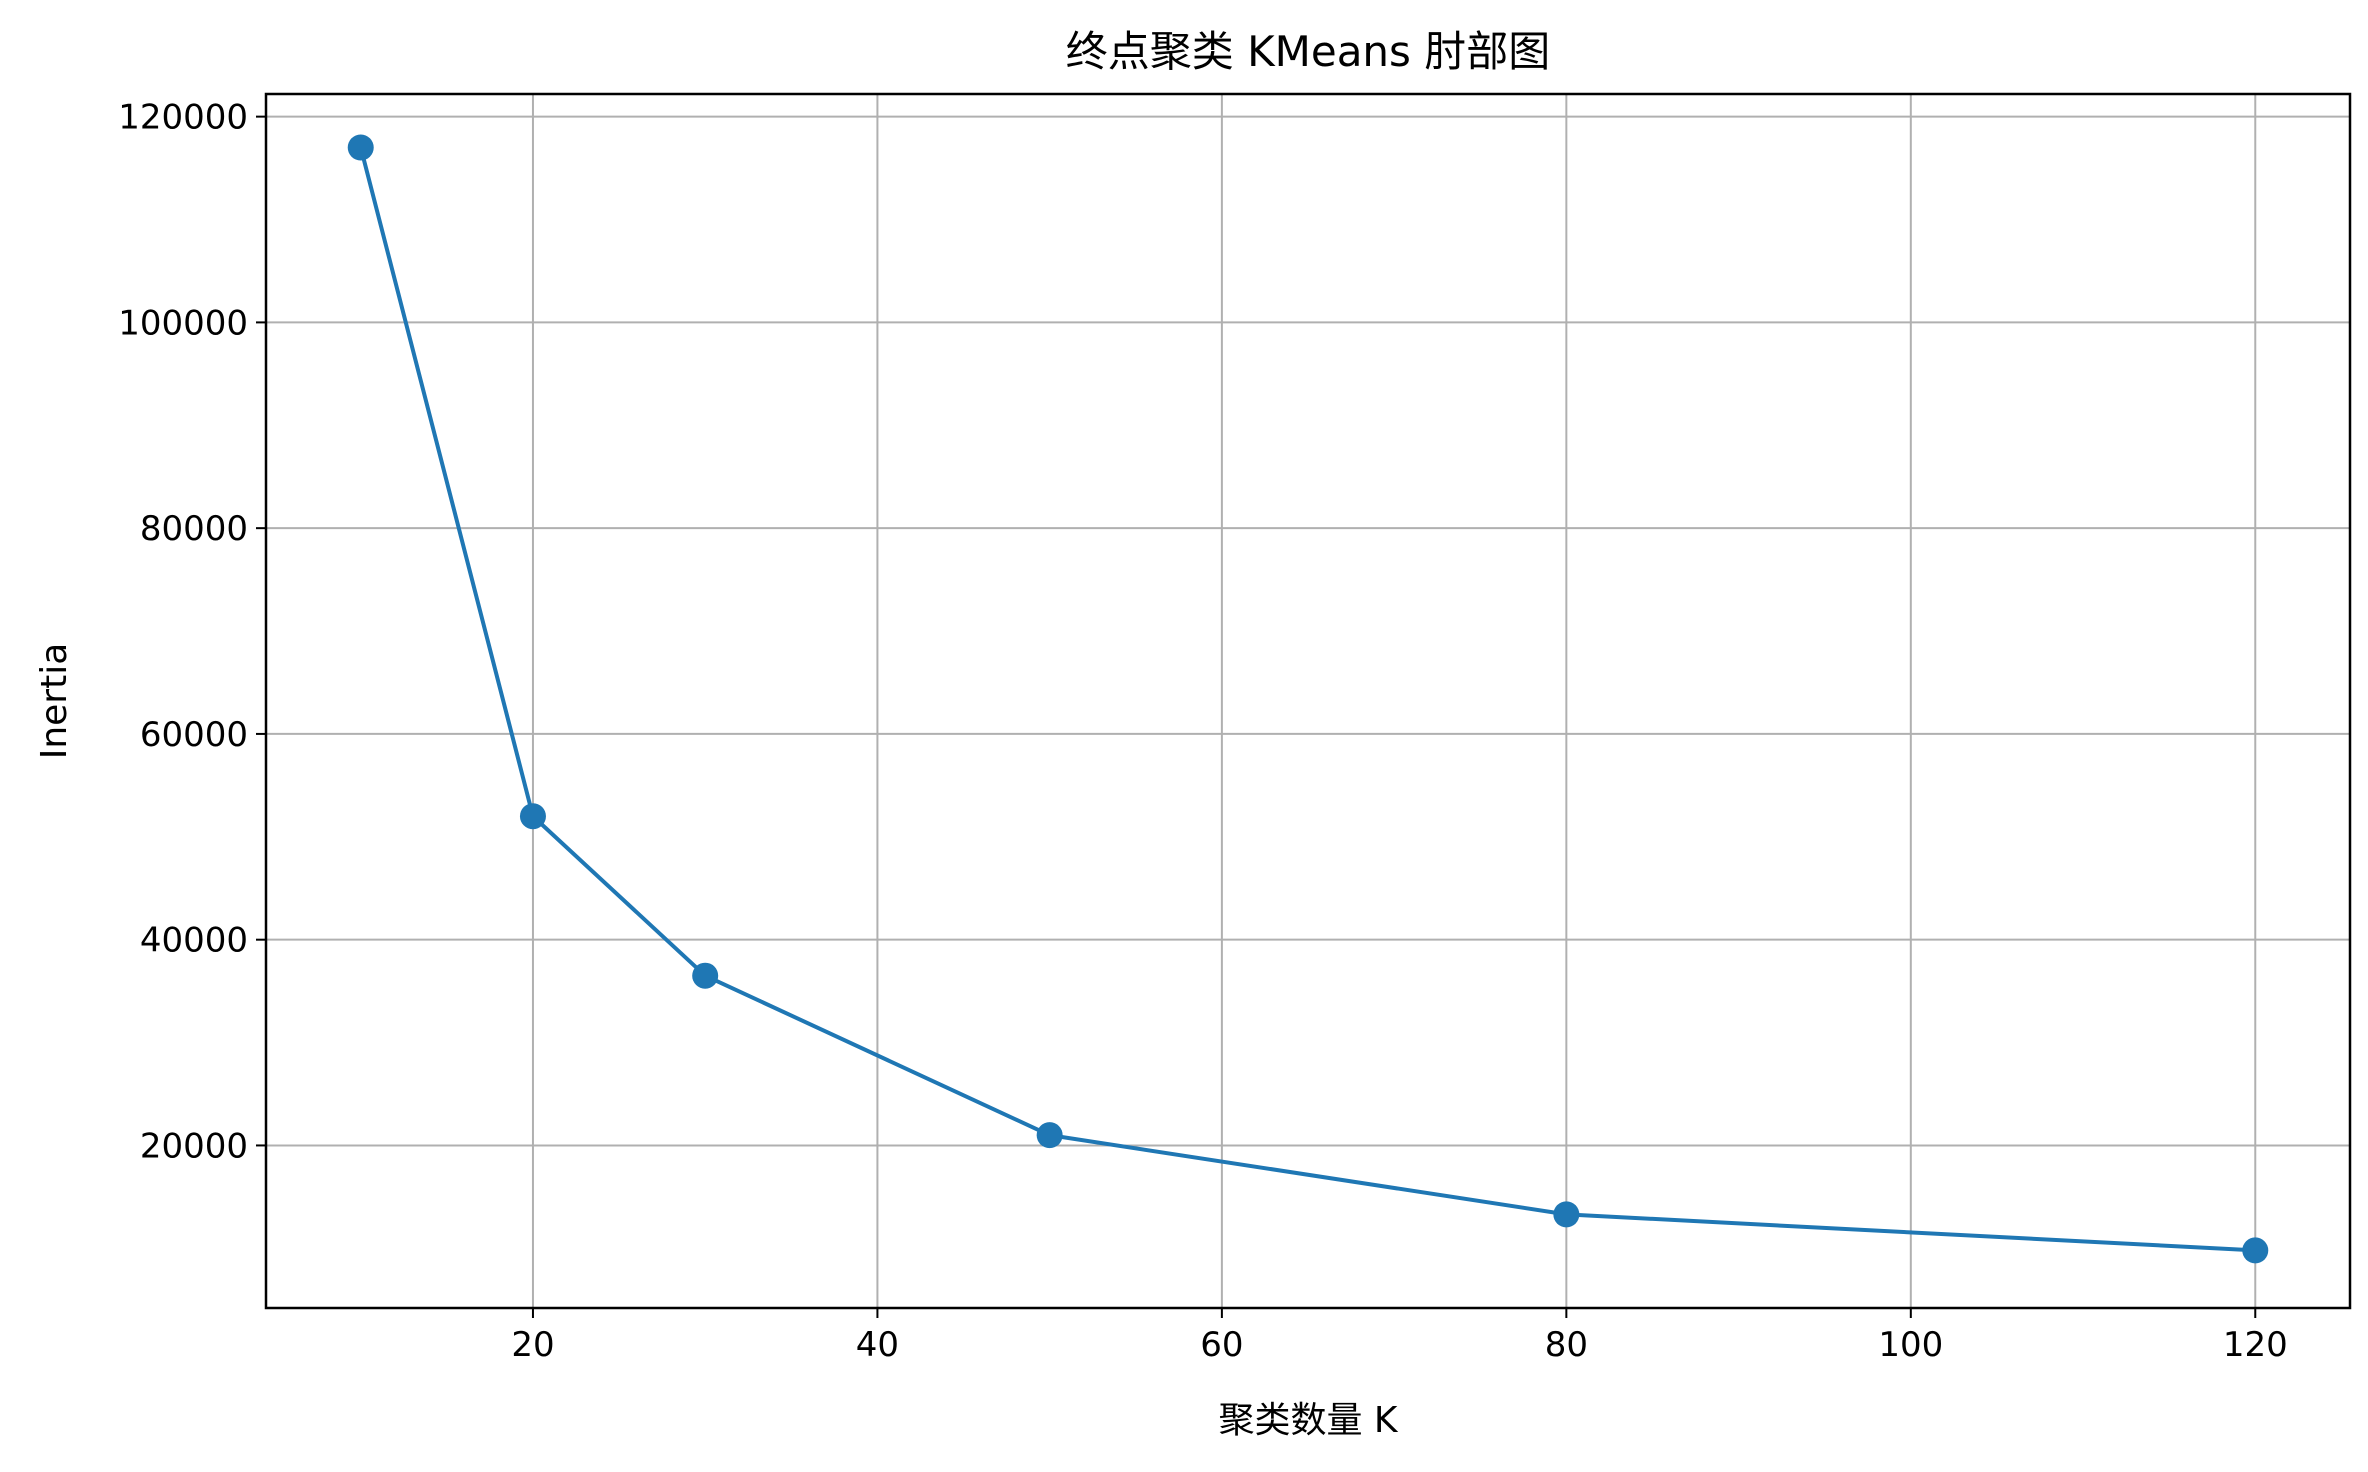 This screenshot has width=2368, height=1472. What do you see at coordinates (54, 701) in the screenshot?
I see `y-axis-title: Inertia` at bounding box center [54, 701].